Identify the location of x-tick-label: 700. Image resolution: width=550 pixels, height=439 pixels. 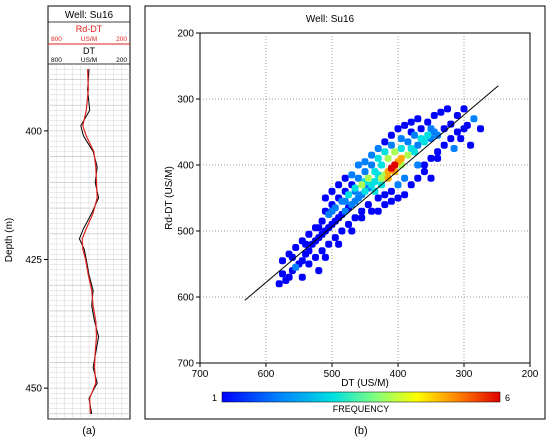
(200, 374).